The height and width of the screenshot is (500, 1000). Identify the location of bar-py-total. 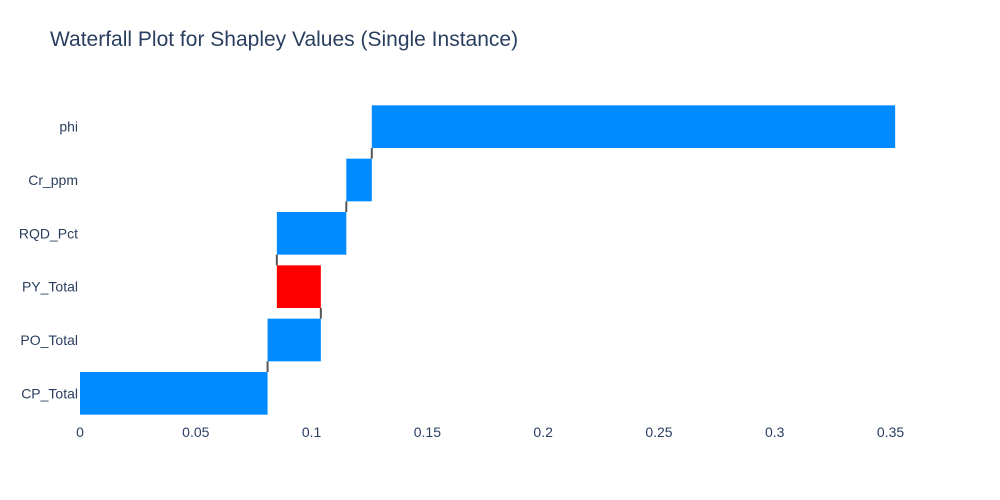
(298, 286).